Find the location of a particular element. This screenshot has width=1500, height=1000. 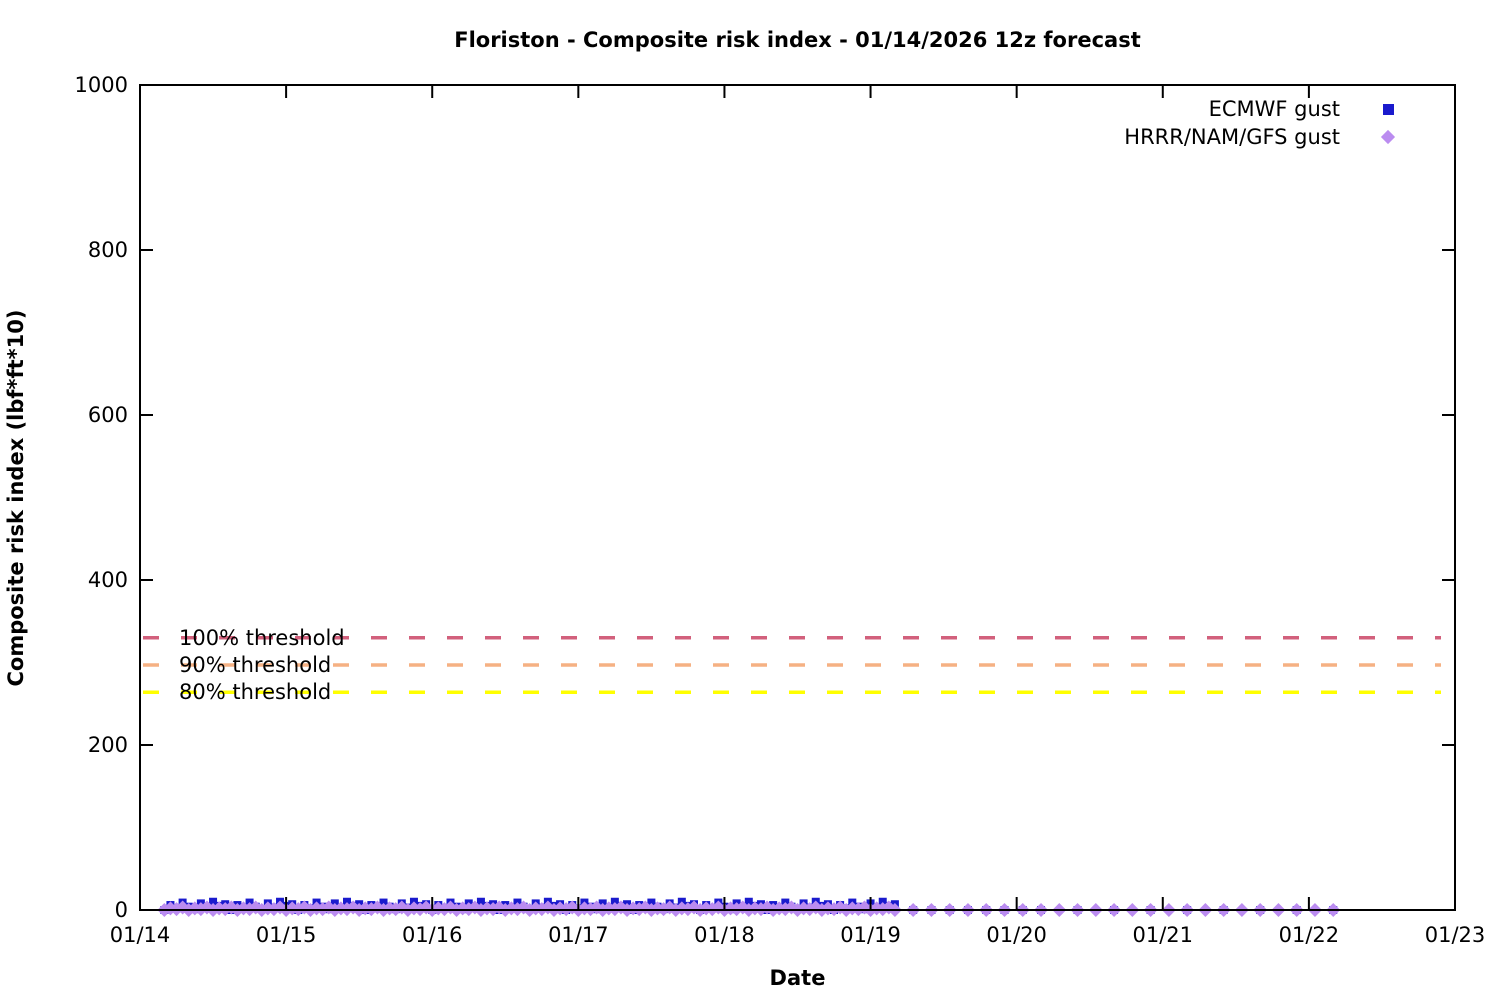

x-tick-label: 01/18 is located at coordinates (724, 935).